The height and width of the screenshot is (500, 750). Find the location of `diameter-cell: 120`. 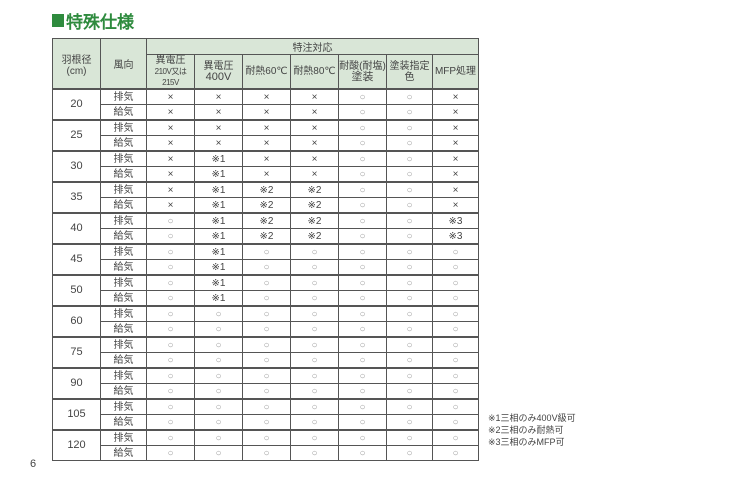

diameter-cell: 120 is located at coordinates (76, 445).